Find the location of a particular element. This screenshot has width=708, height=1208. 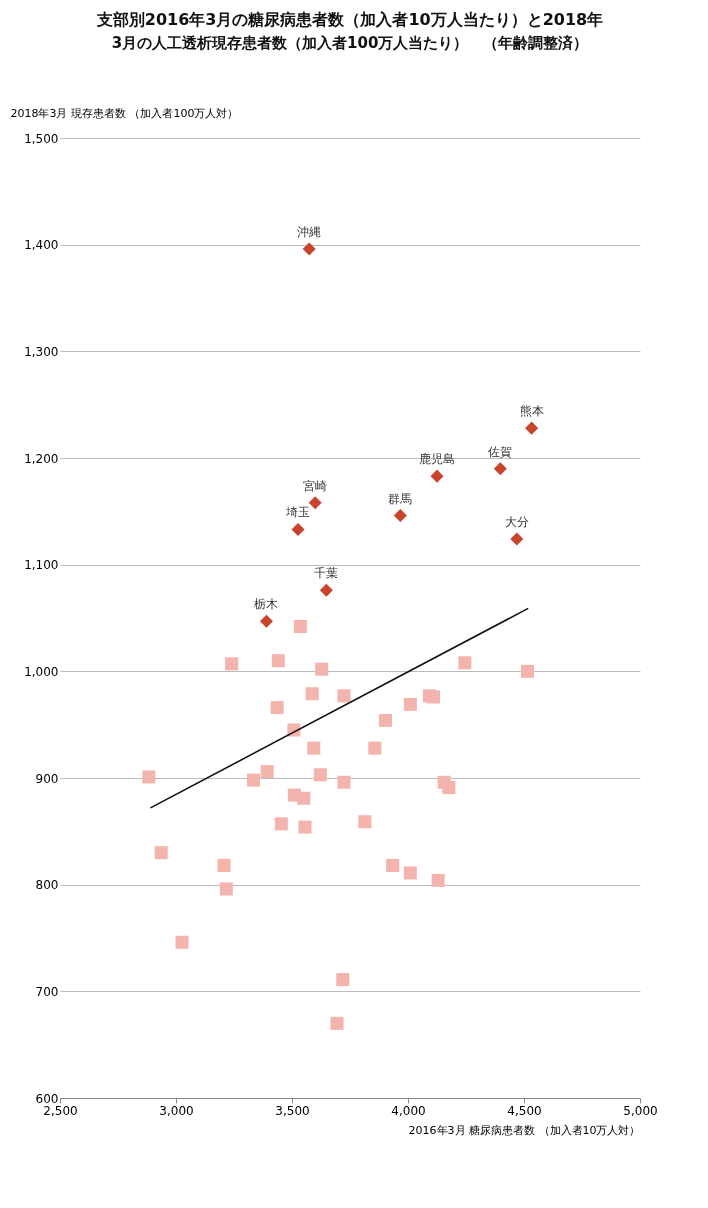

y-tick-label: 800 is located at coordinates (47, 885).